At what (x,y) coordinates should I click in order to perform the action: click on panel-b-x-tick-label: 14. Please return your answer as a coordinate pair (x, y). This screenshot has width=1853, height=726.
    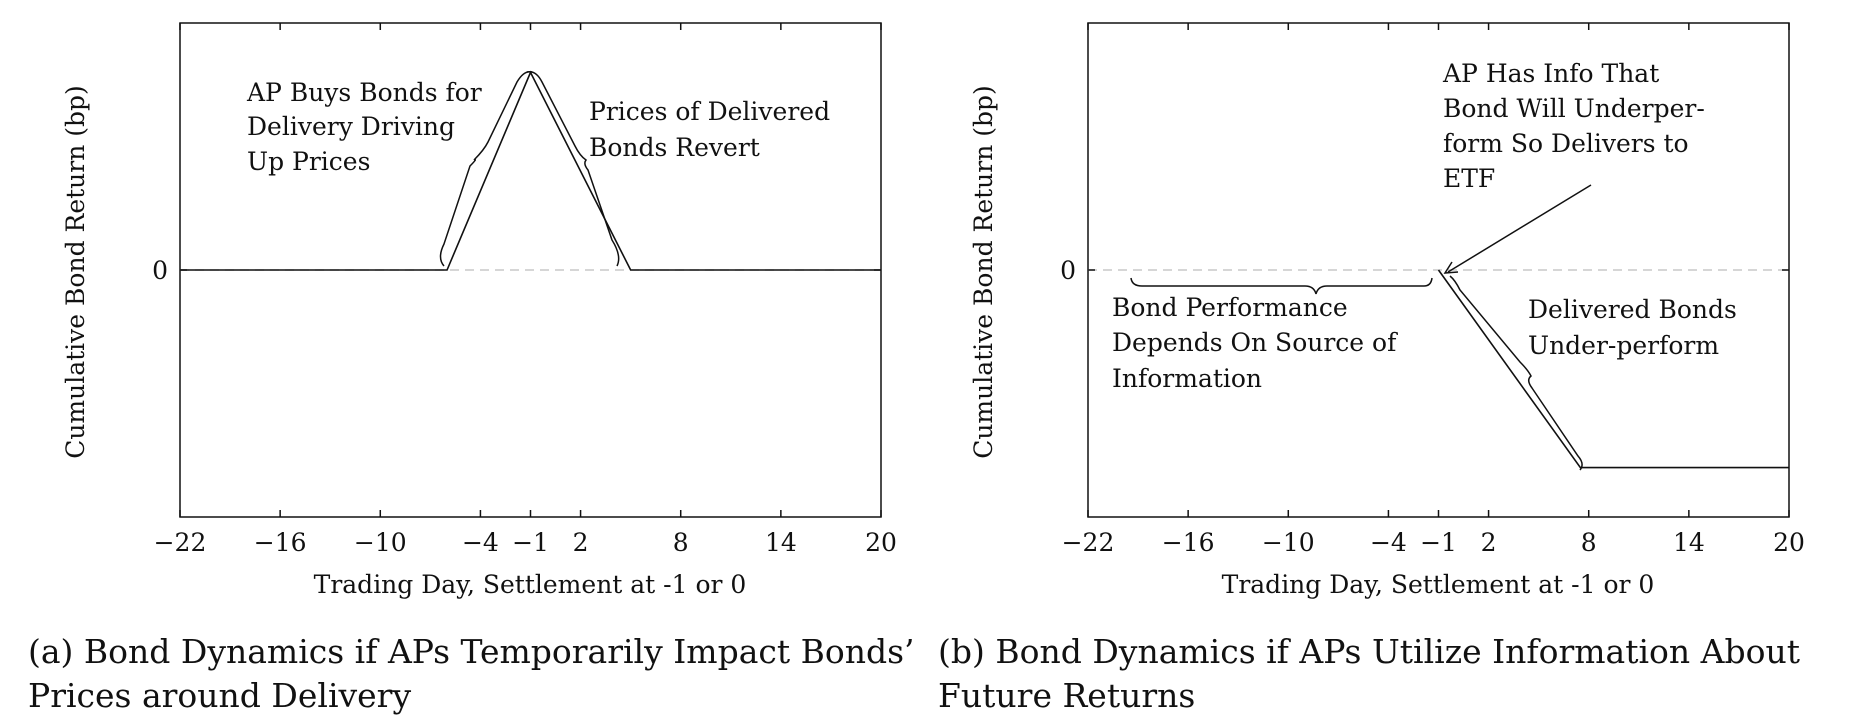
    Looking at the image, I should click on (1689, 542).